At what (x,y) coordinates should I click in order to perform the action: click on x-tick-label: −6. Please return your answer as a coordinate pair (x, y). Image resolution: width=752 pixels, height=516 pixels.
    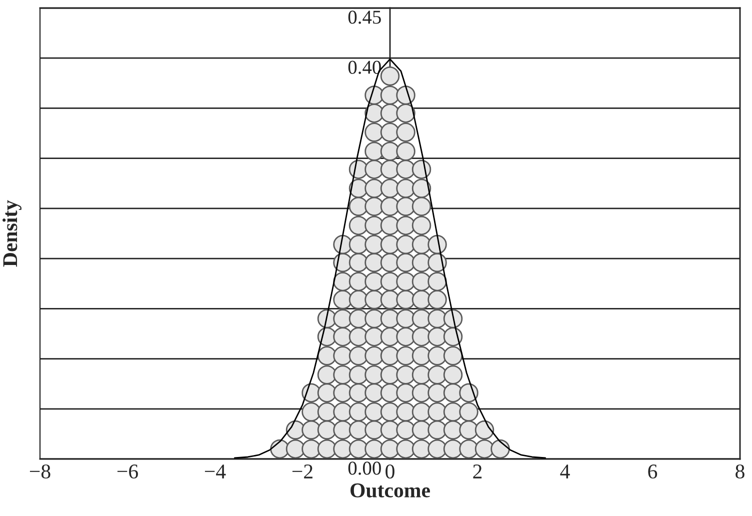
    Looking at the image, I should click on (127, 471).